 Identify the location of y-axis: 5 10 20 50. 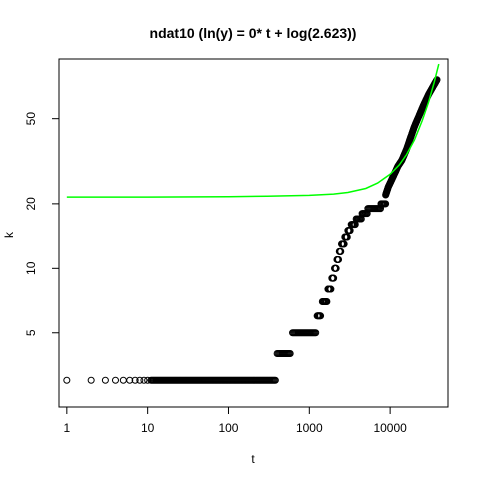
(42, 224).